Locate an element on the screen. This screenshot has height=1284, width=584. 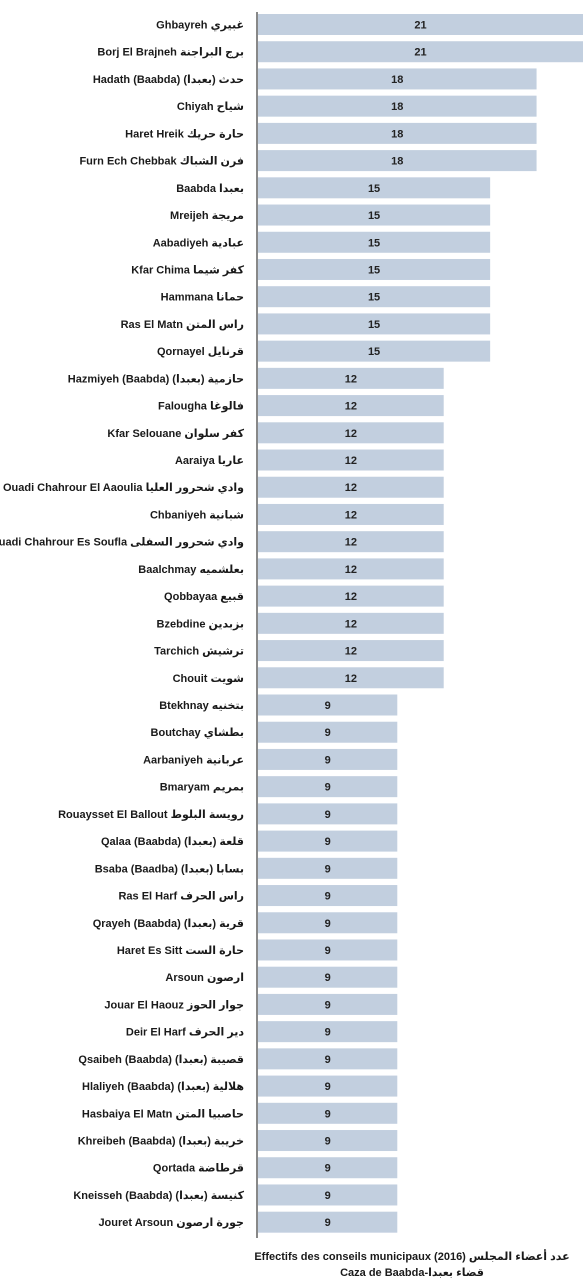
category-label: Ghbayreh غبيري is located at coordinates (200, 26).